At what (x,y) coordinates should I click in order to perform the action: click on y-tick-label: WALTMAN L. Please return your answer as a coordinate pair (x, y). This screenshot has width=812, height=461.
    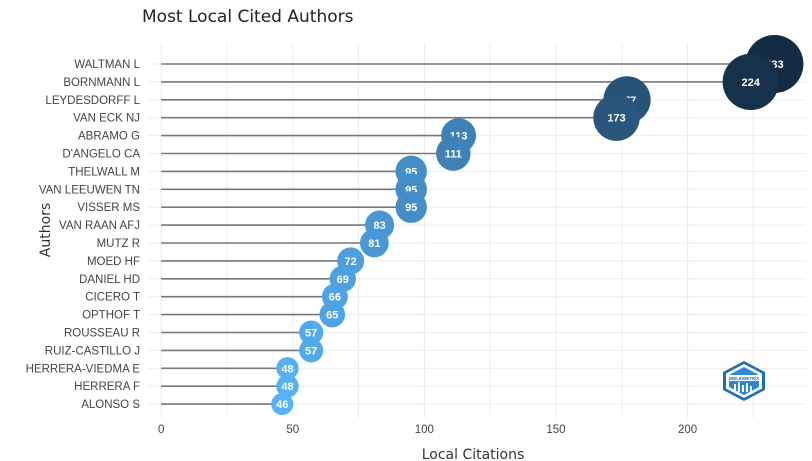
    Looking at the image, I should click on (107, 65).